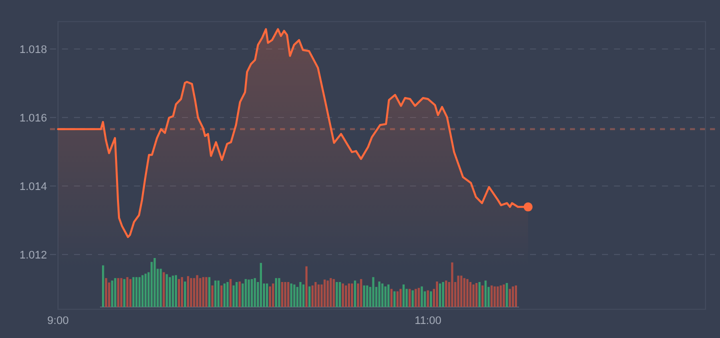  What do you see at coordinates (58, 321) in the screenshot?
I see `x-tick-label: 9:00` at bounding box center [58, 321].